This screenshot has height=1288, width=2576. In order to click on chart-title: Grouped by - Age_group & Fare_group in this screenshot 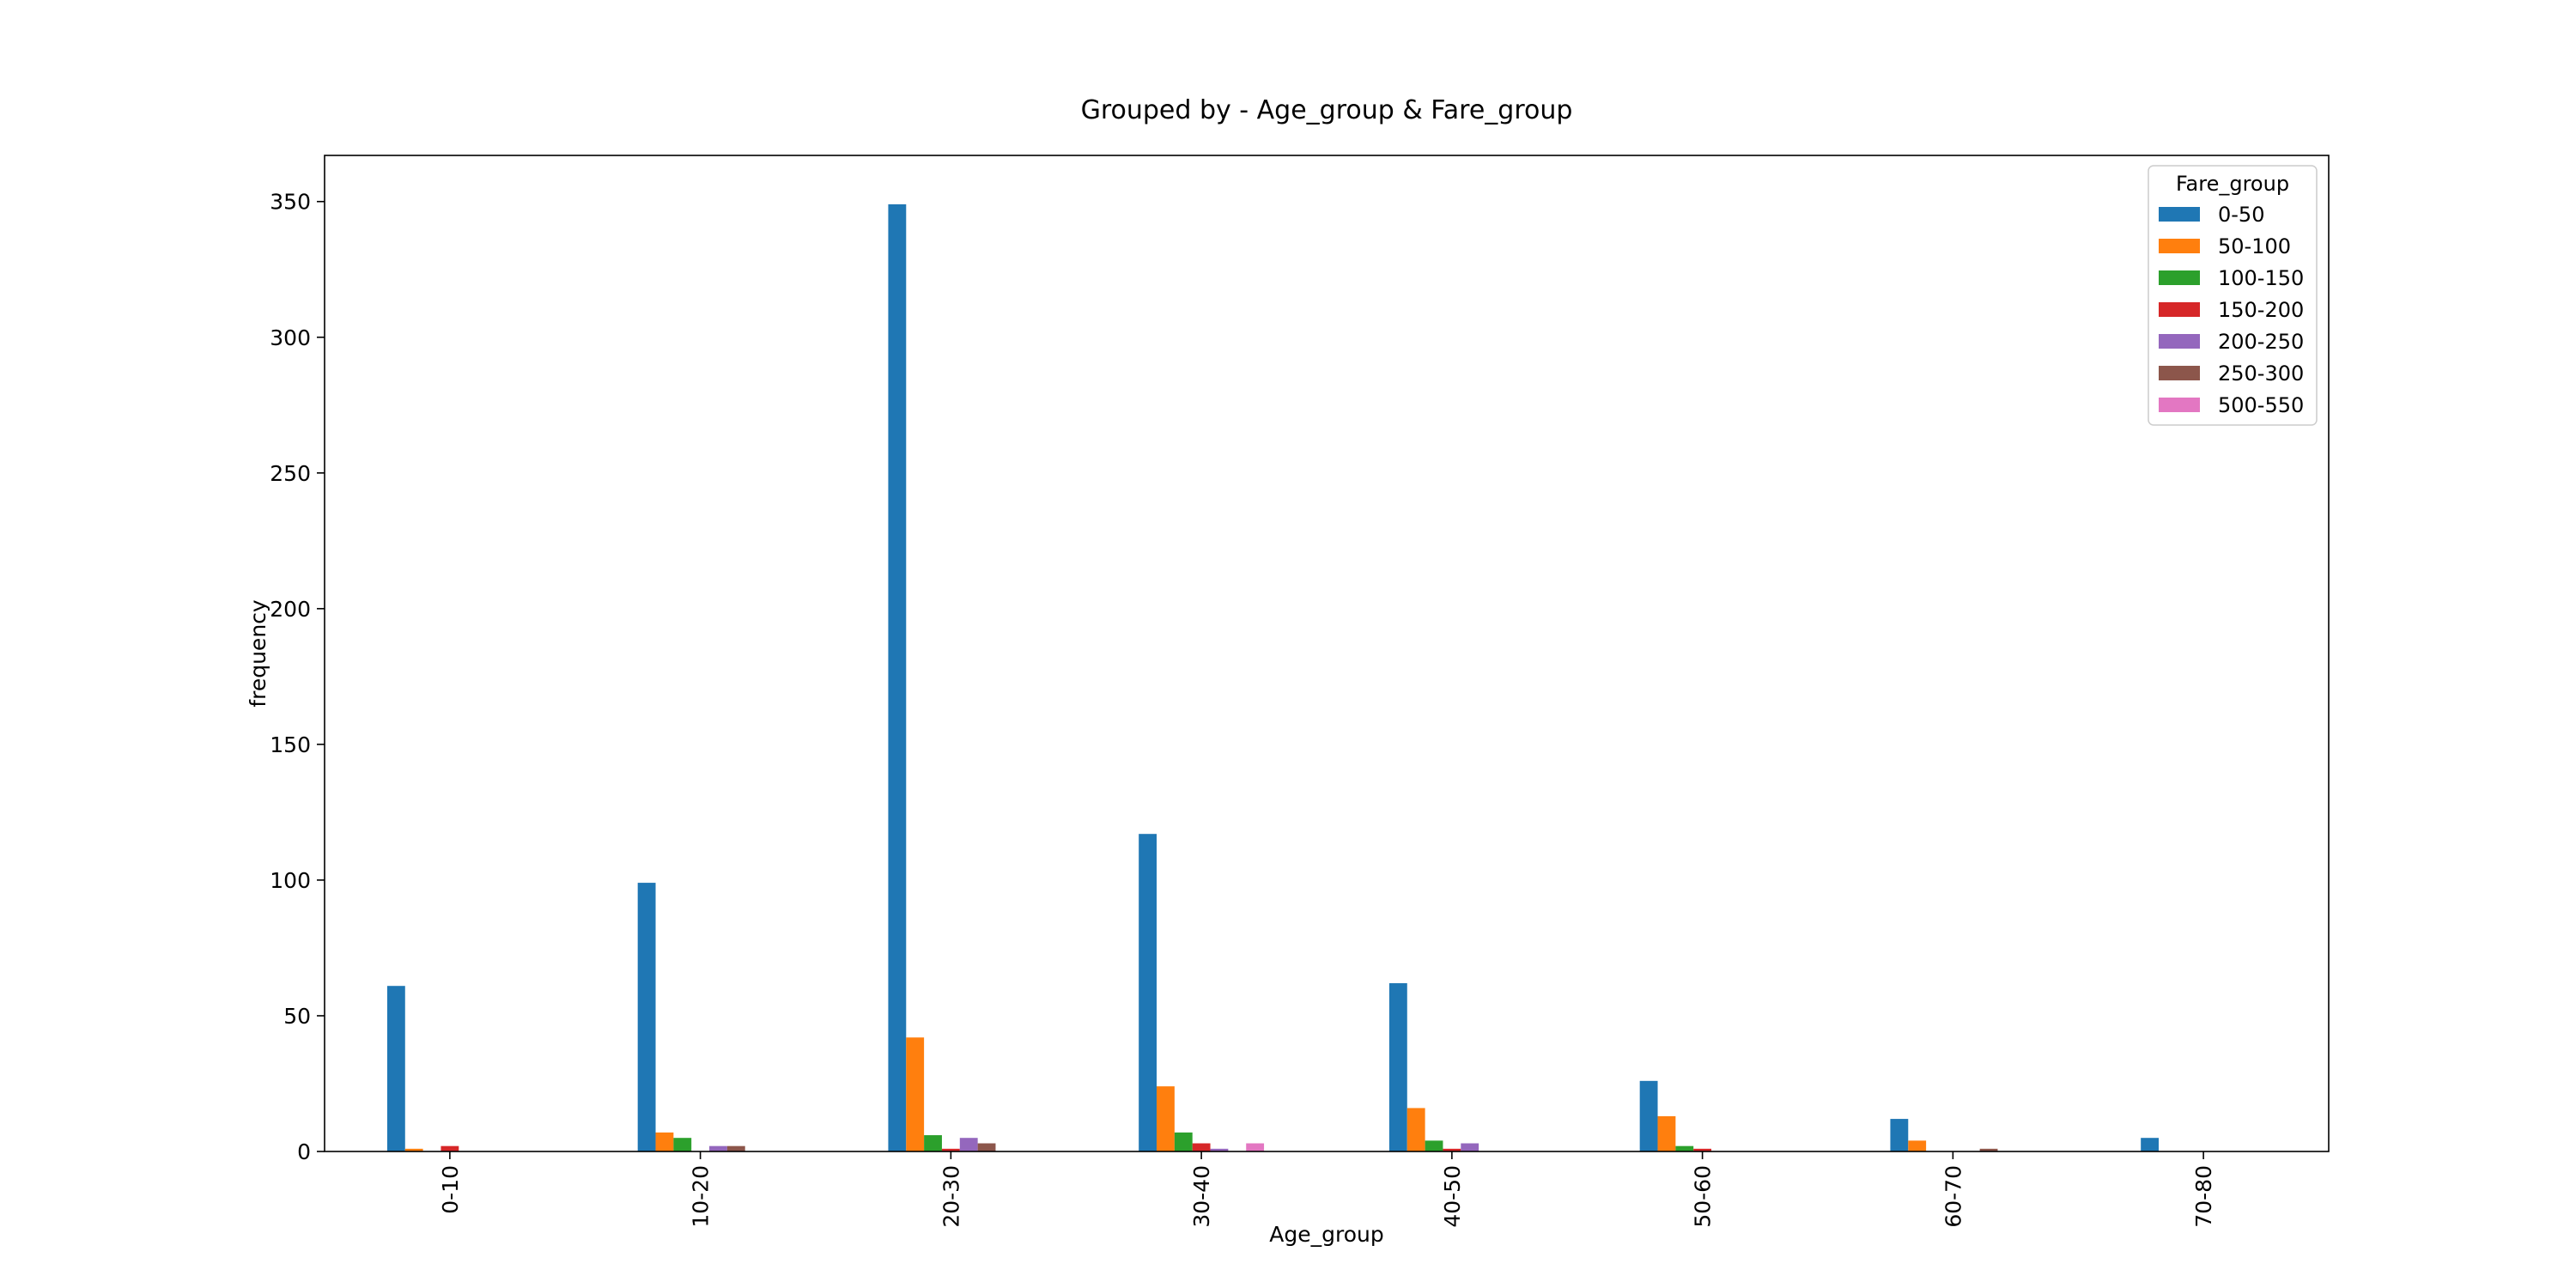, I will do `click(1327, 110)`.